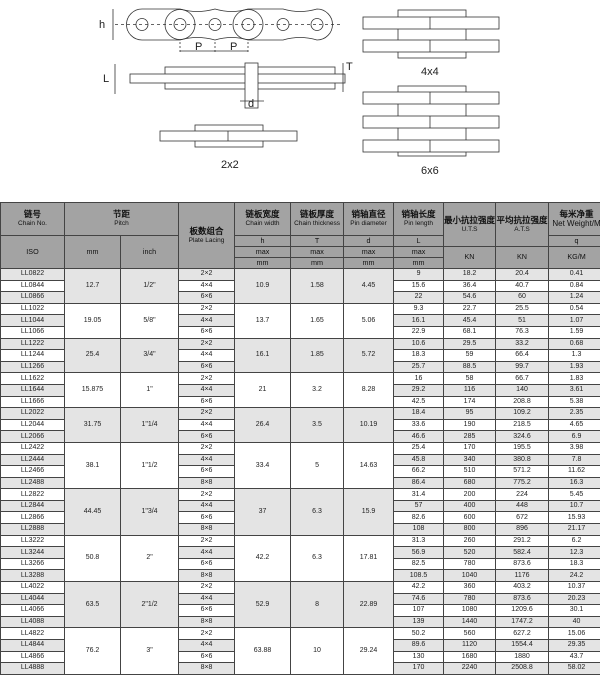 The height and width of the screenshot is (675, 600). I want to click on net-weight-cell: 10.37, so click(574, 587).